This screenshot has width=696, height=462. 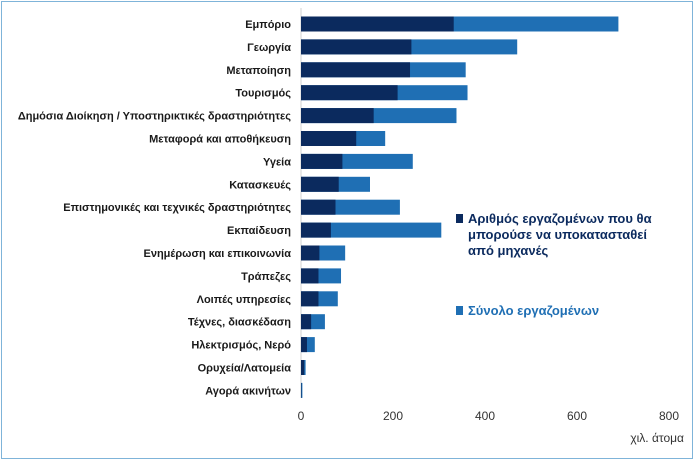 I want to click on category-label: Μεταποίηση, so click(x=258, y=71).